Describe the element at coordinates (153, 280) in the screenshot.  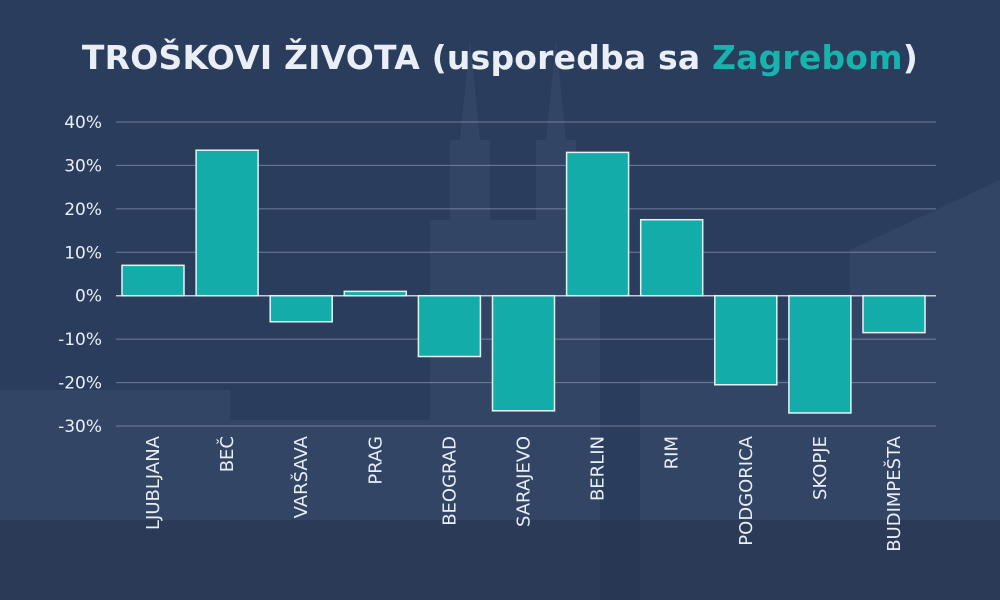
I see `bar-ljubljana` at that location.